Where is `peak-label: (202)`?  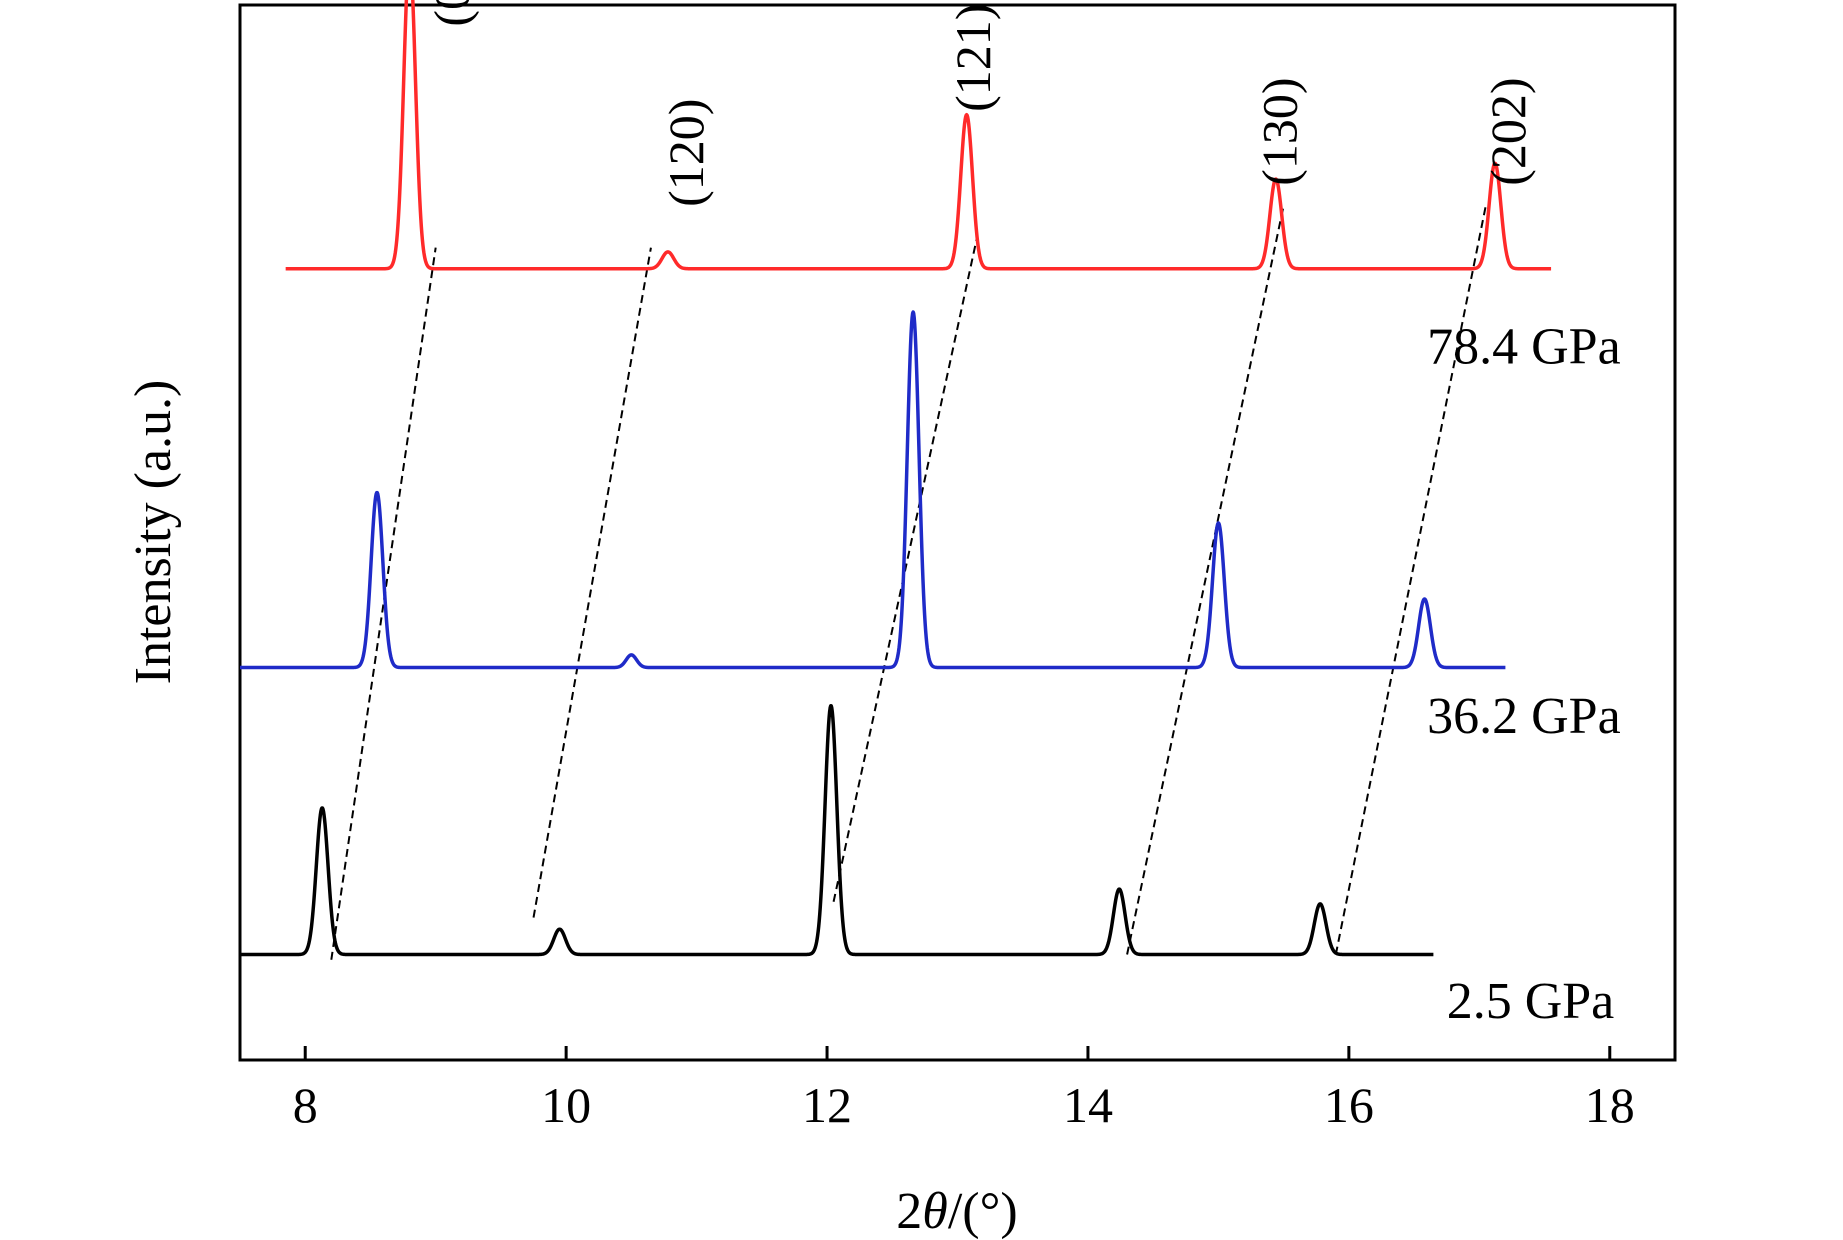
peak-label: (202) is located at coordinates (1508, 131).